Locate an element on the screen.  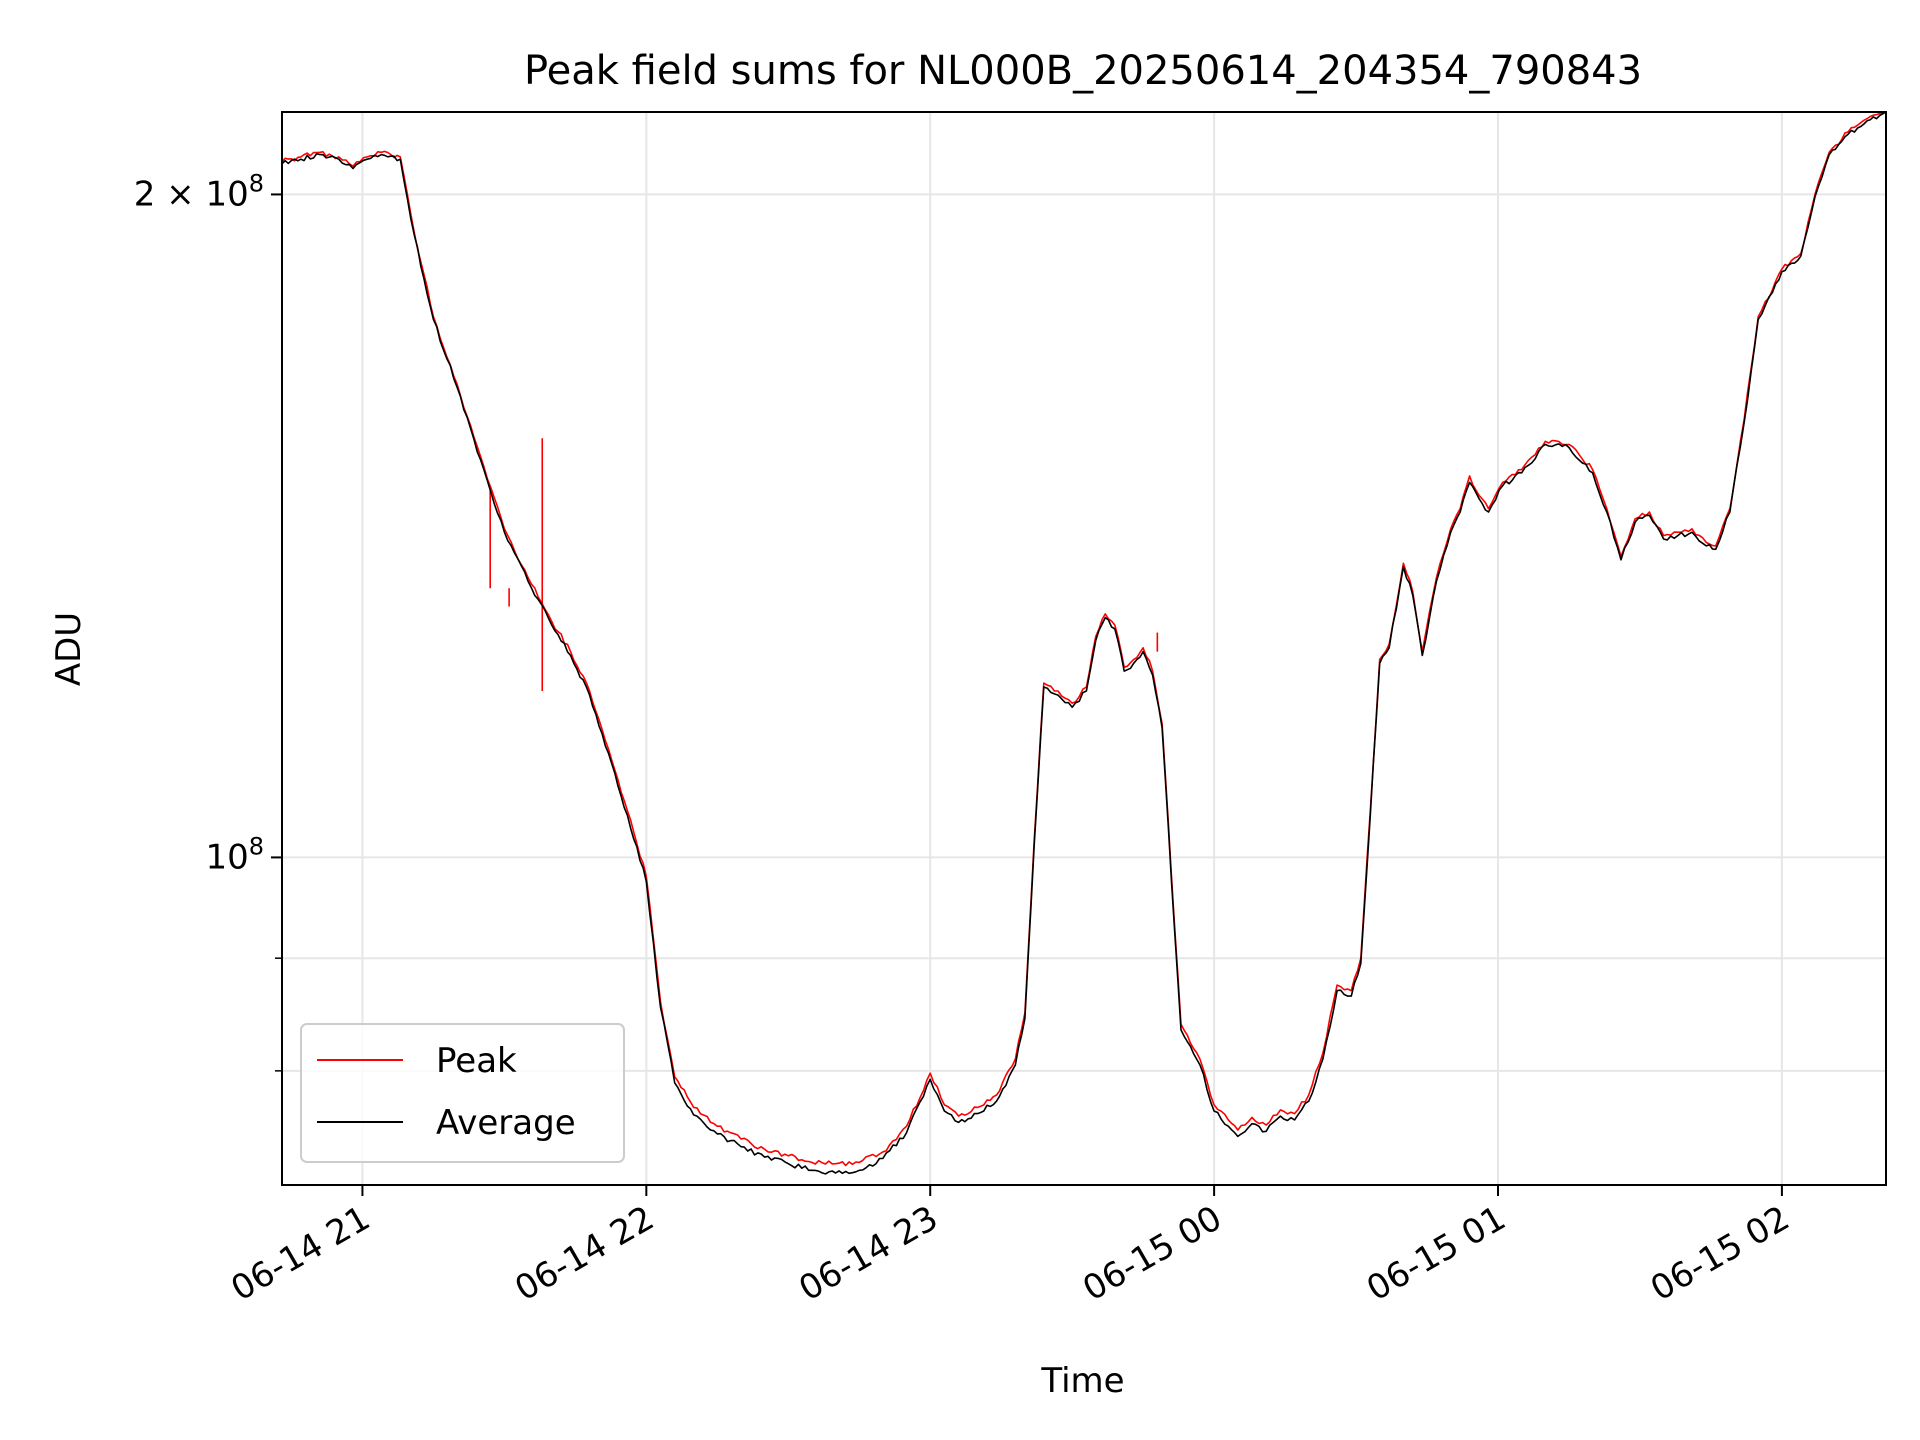
x-axis-label: Time is located at coordinates (1082, 1381).